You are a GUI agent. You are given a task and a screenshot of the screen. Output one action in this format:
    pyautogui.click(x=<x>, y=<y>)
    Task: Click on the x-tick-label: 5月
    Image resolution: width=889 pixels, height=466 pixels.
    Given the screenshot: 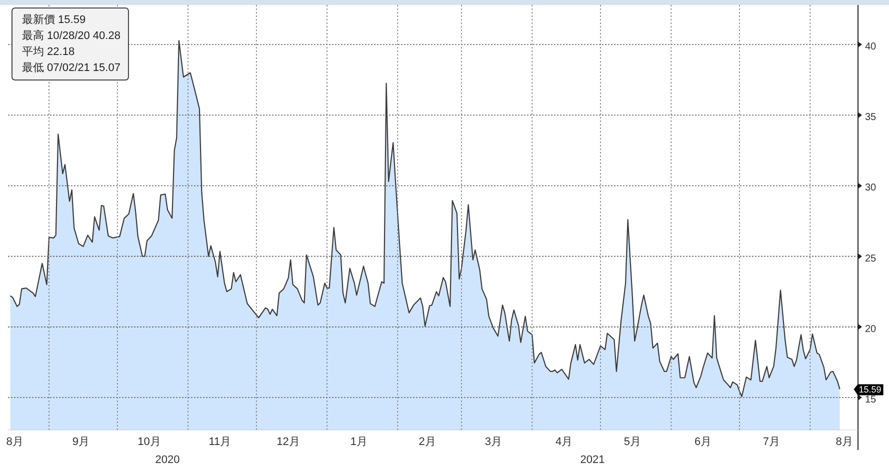 What is the action you would take?
    pyautogui.click(x=632, y=442)
    